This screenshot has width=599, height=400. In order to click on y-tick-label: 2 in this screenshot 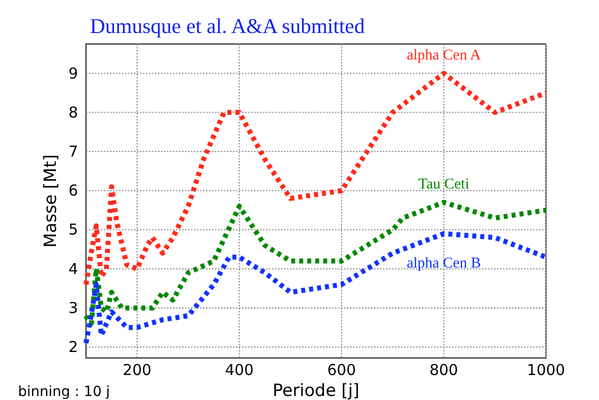, I will do `click(73, 347)`.